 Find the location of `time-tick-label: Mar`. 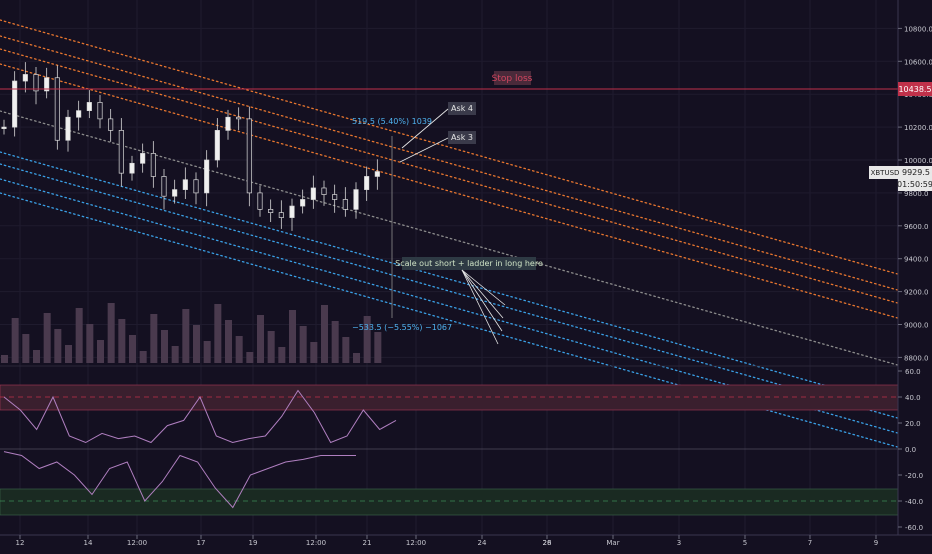

time-tick-label: Mar is located at coordinates (612, 543).